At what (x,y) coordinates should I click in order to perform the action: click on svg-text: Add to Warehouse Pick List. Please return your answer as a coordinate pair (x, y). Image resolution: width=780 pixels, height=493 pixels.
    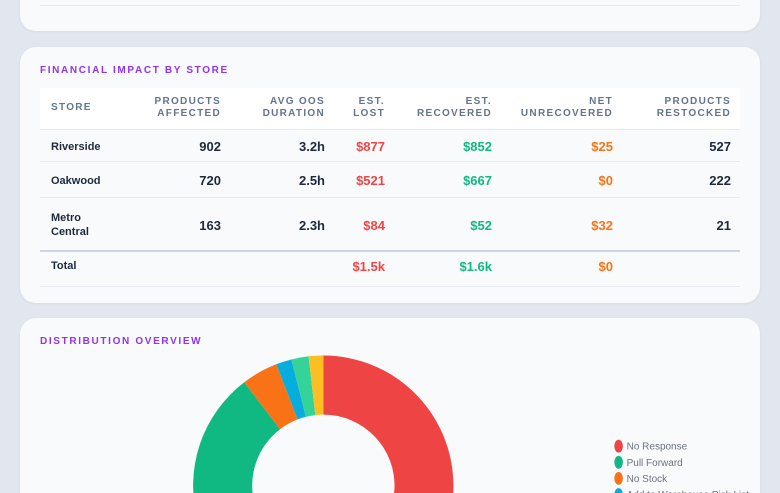
    Looking at the image, I should click on (688, 491).